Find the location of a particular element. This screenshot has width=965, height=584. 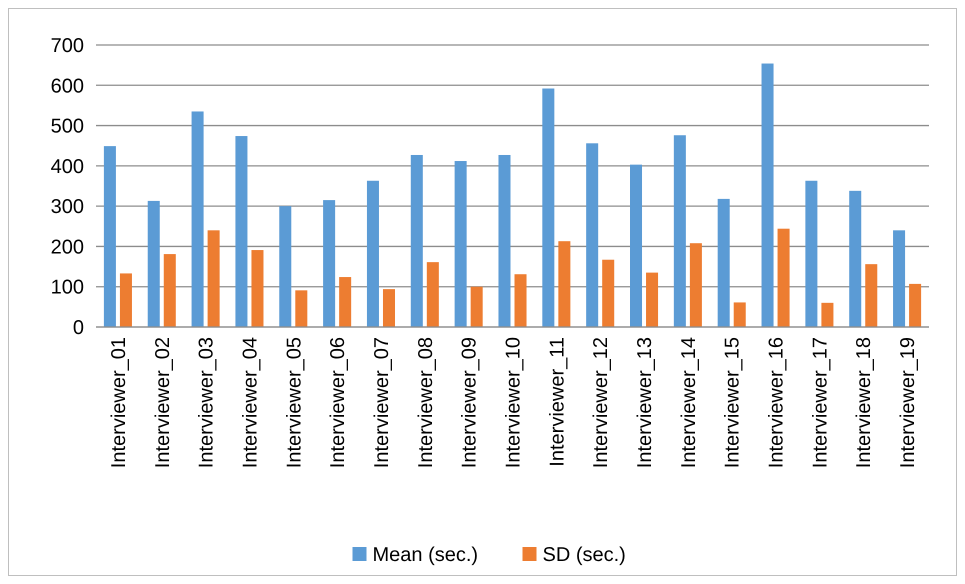

legend-label: Mean (sec.) is located at coordinates (425, 555).